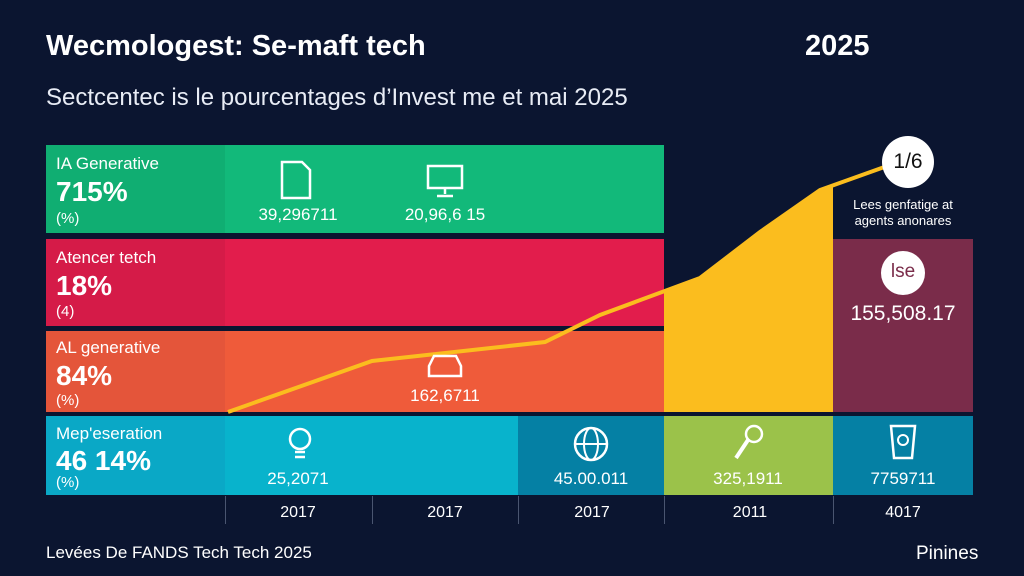 Image resolution: width=1024 pixels, height=576 pixels. I want to click on badge-circle, so click(908, 162).